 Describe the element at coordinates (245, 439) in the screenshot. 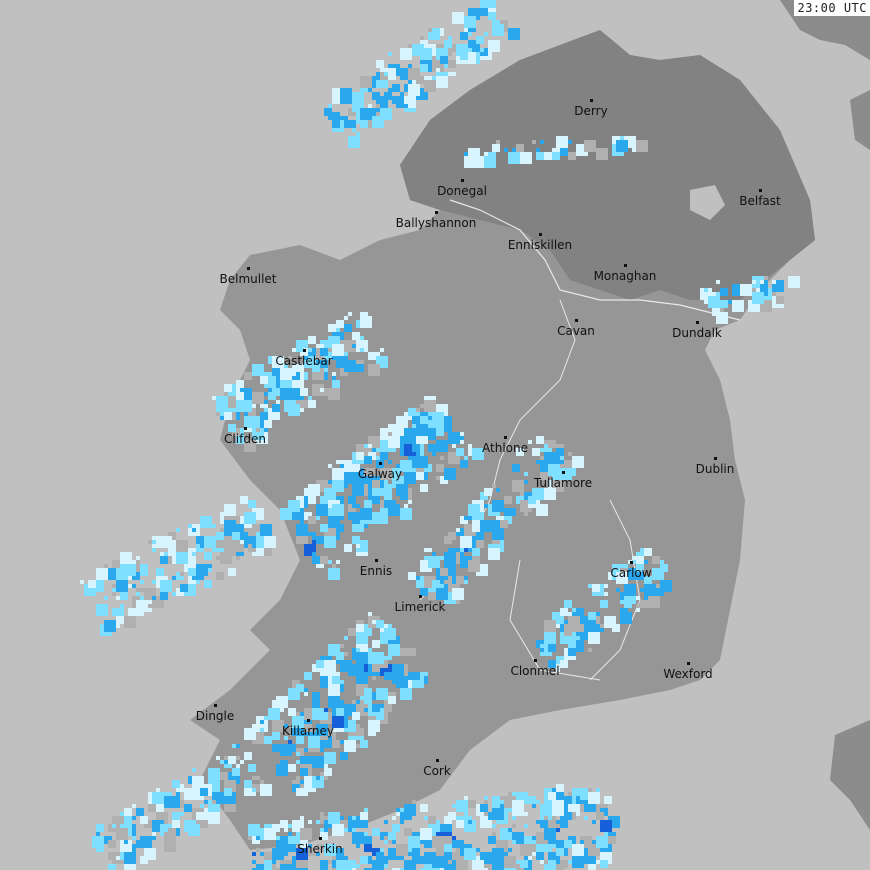

I see `city-label-clifden: Clifden` at that location.